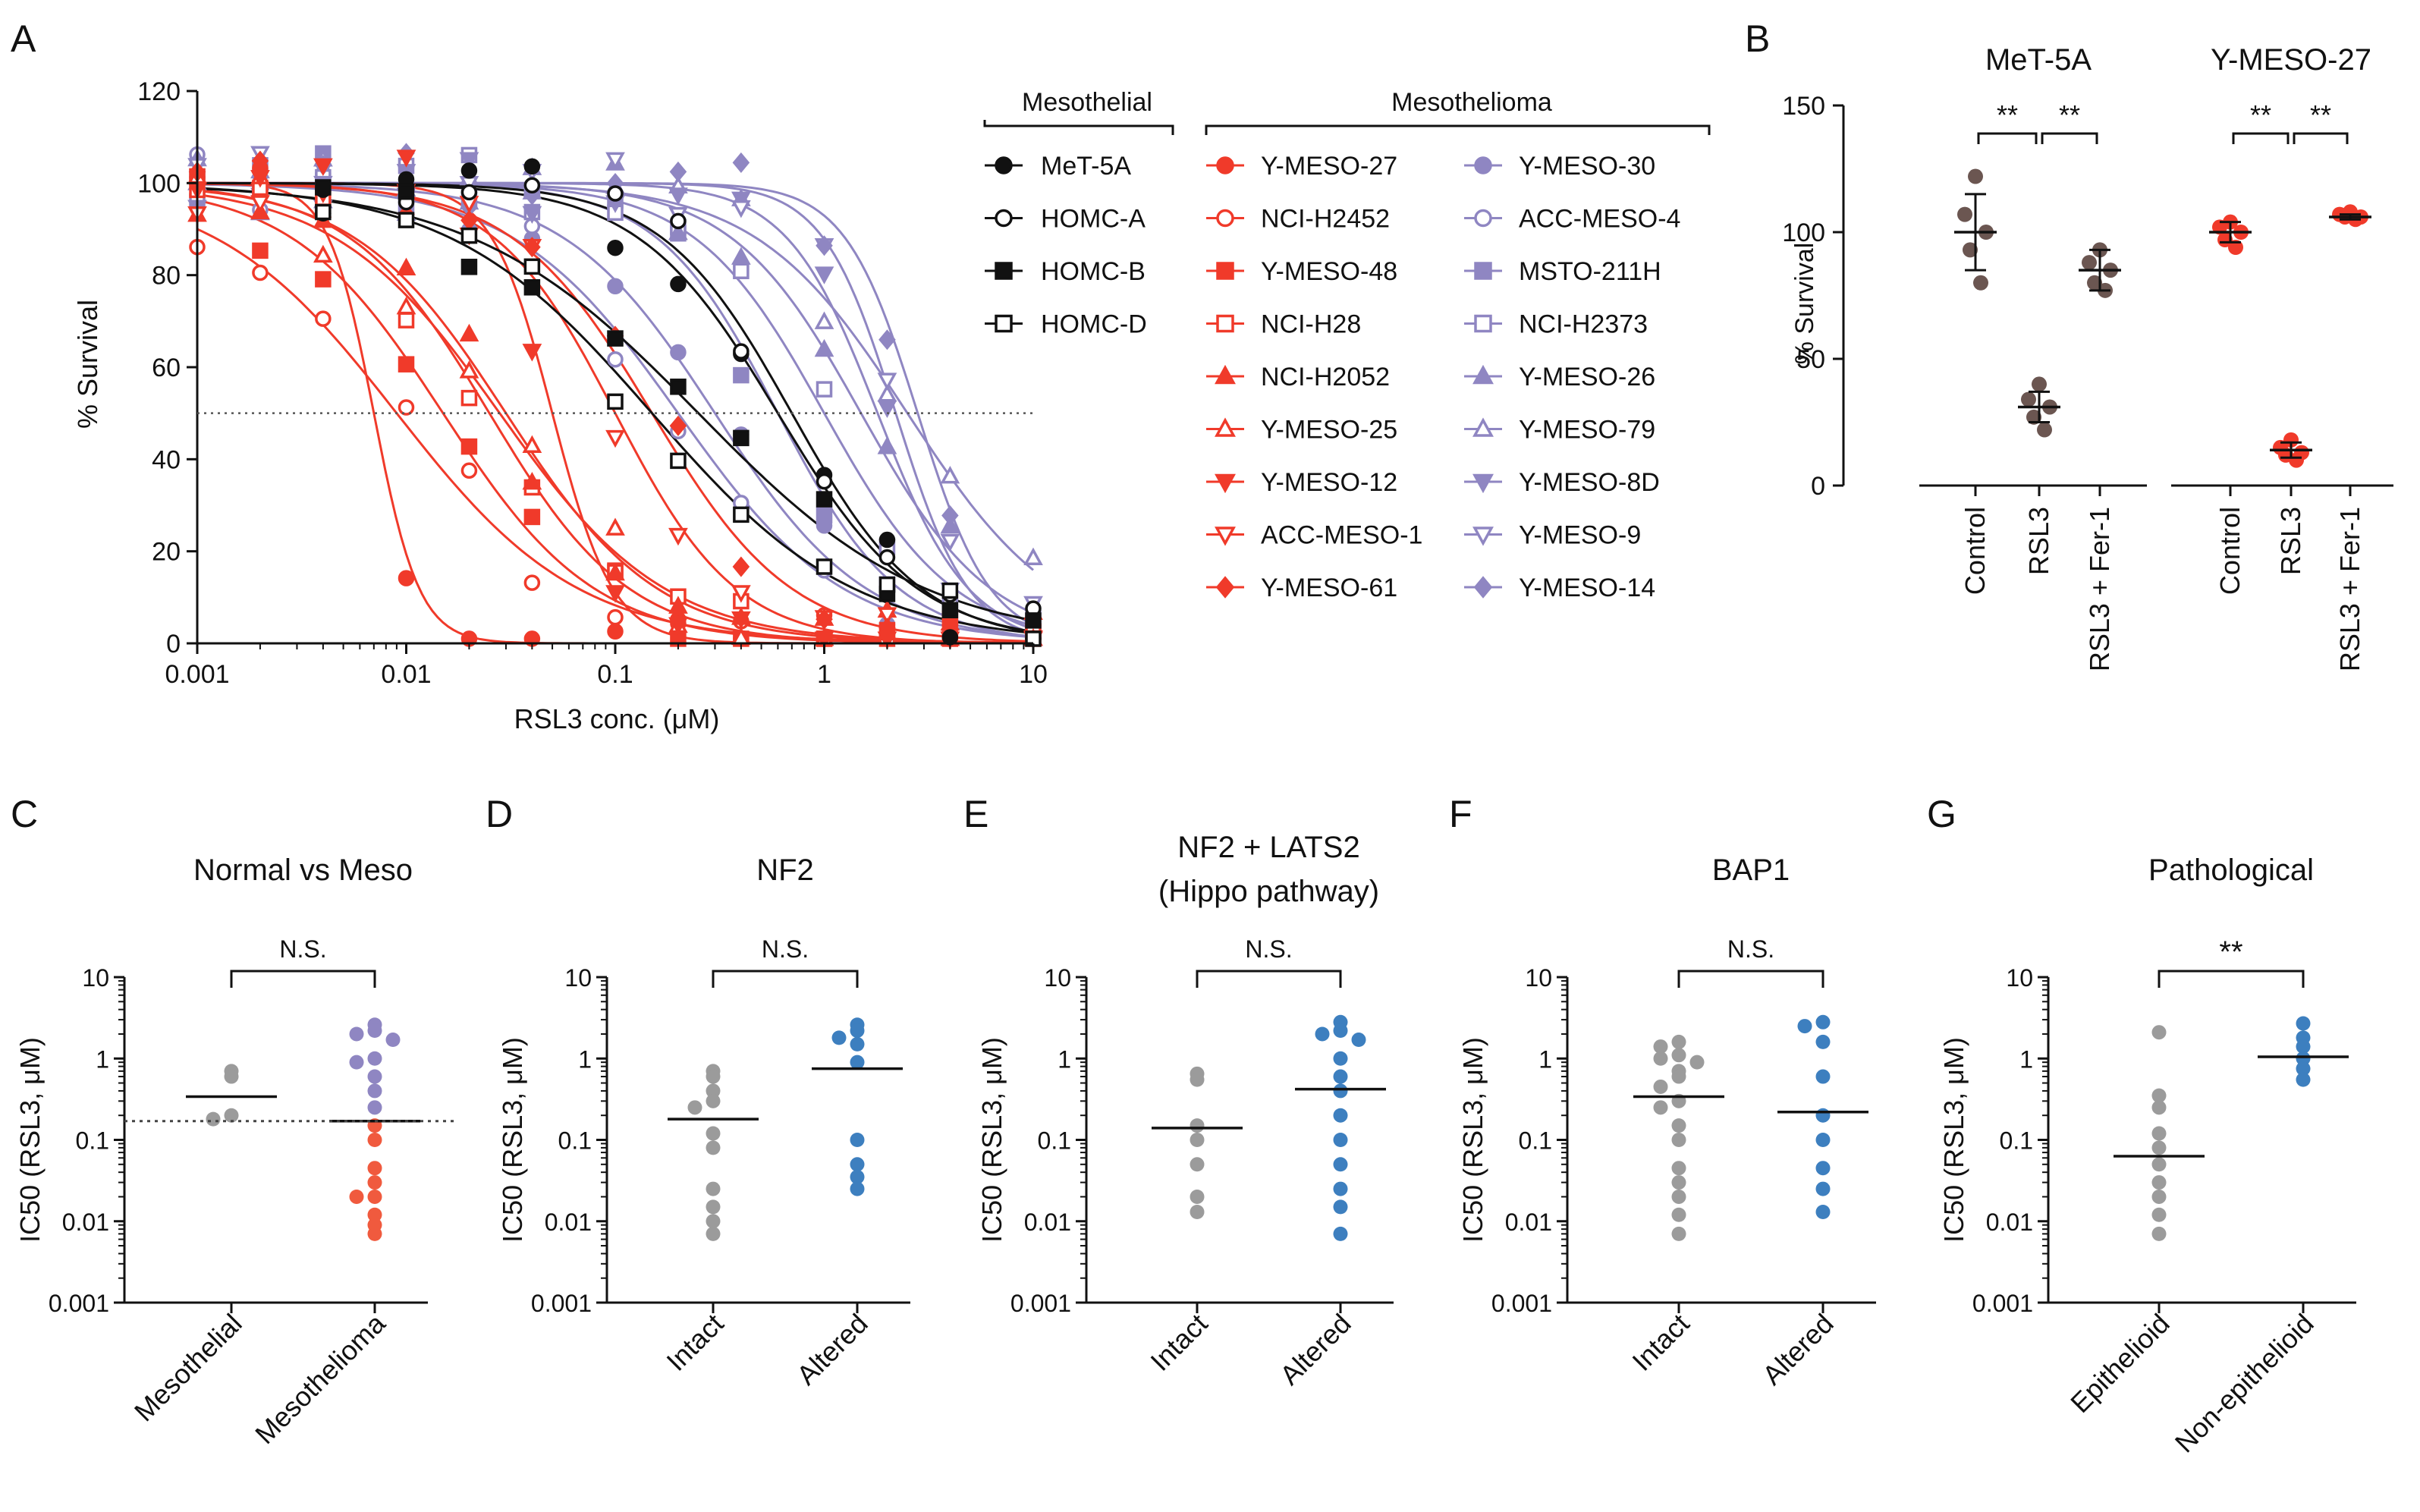  I want to click on panel-d-title: NF2, so click(785, 870).